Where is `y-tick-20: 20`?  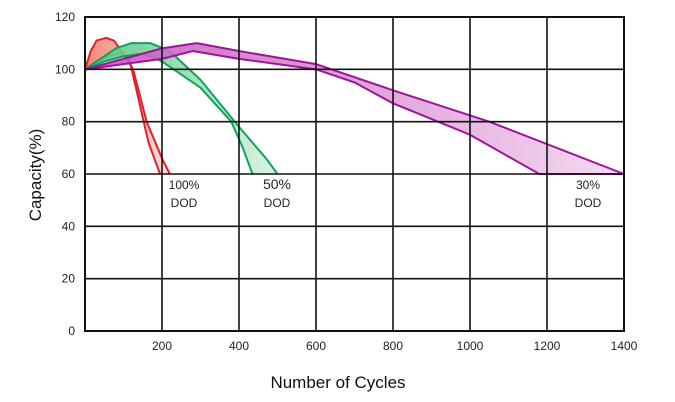
y-tick-20: 20 is located at coordinates (69, 279).